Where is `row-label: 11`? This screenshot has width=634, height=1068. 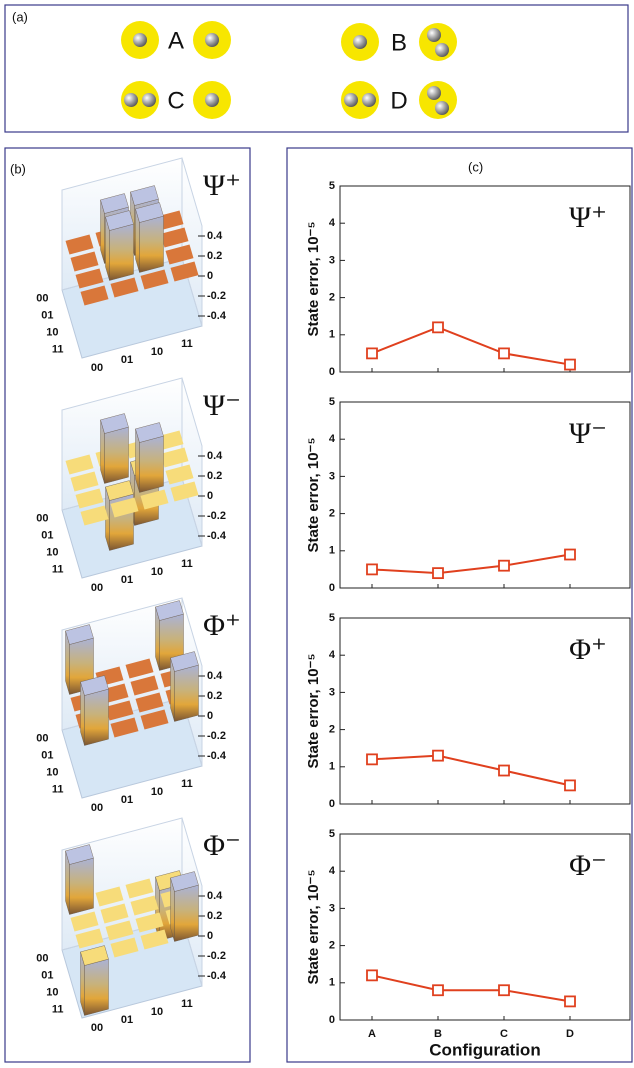 row-label: 11 is located at coordinates (58, 349).